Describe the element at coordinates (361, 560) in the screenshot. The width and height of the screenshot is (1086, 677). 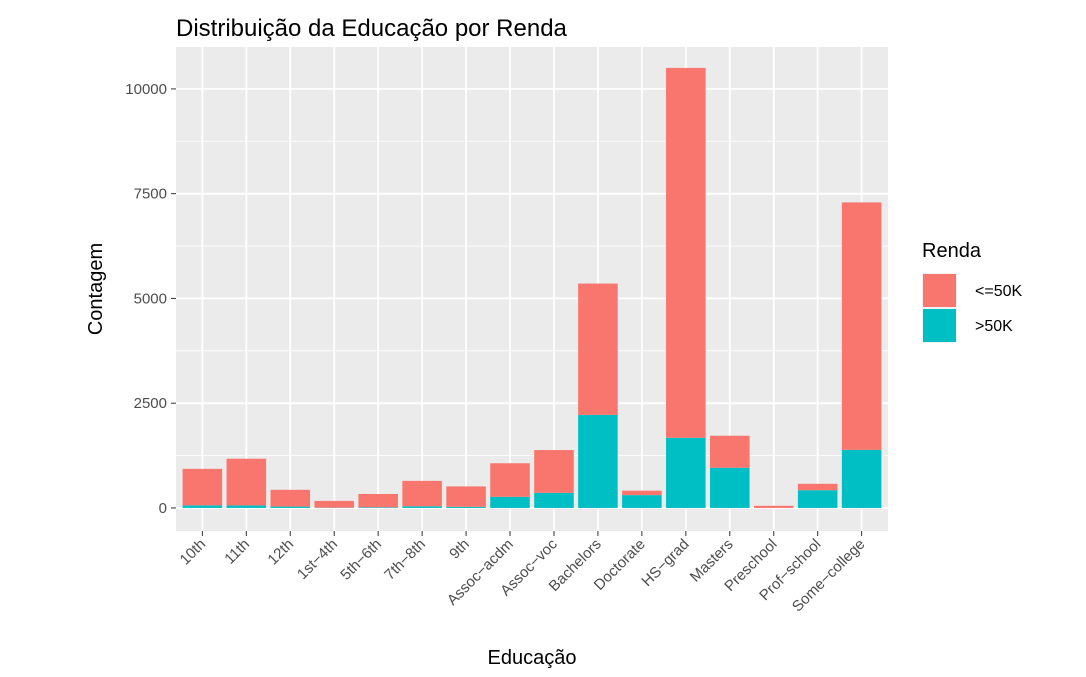
I see `x-tick-label: 5th−6th` at that location.